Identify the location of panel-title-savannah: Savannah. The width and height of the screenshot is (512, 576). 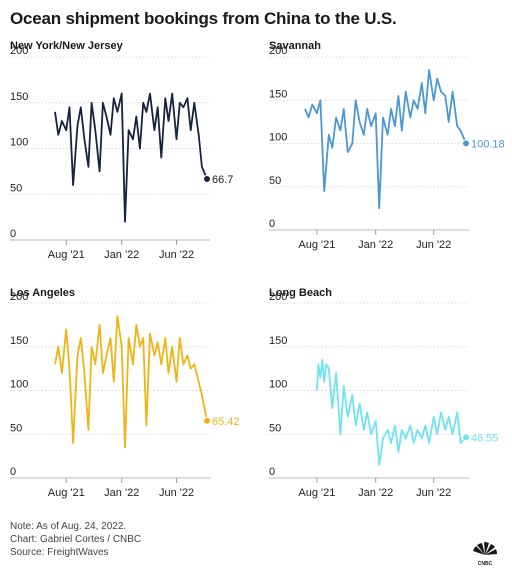
(295, 46).